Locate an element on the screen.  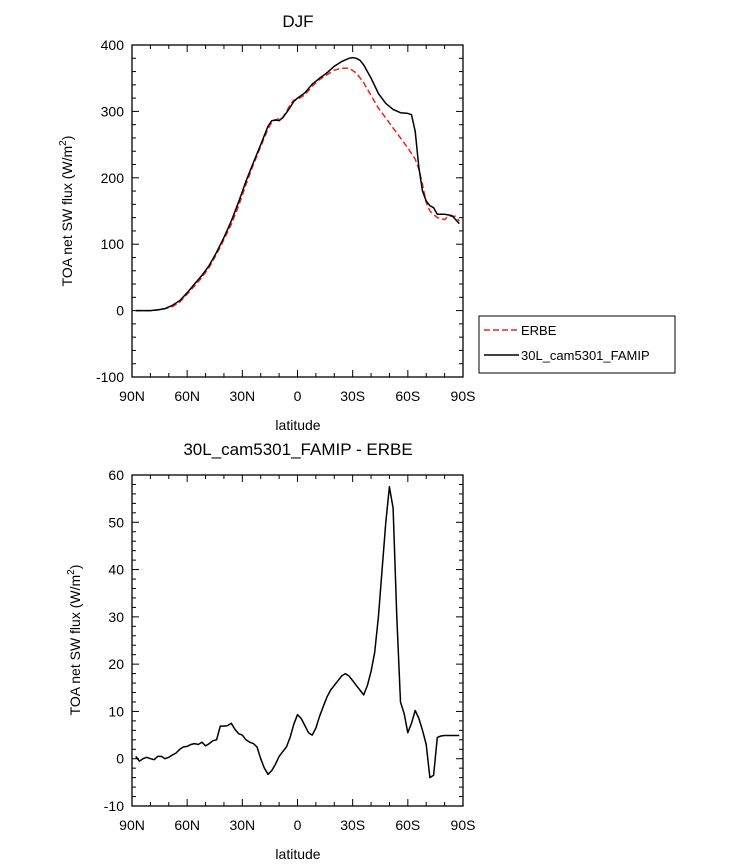
top-series-30l-cam5301-famip is located at coordinates (297, 184).